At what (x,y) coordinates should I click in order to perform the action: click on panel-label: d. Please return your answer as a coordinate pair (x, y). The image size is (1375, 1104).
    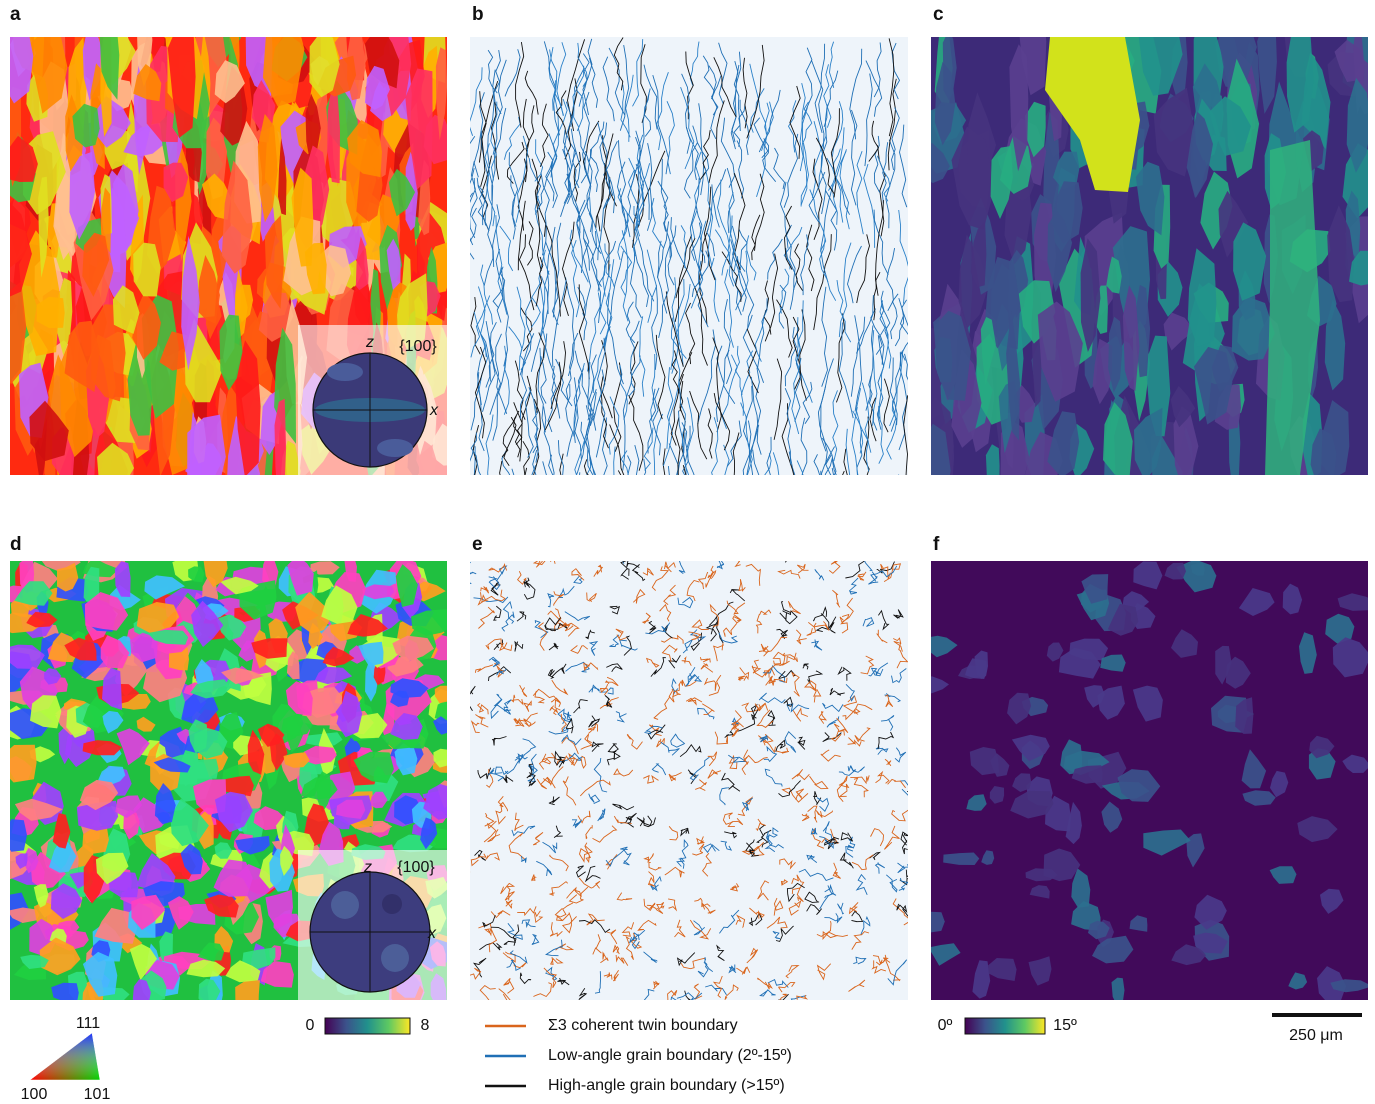
    Looking at the image, I should click on (16, 544).